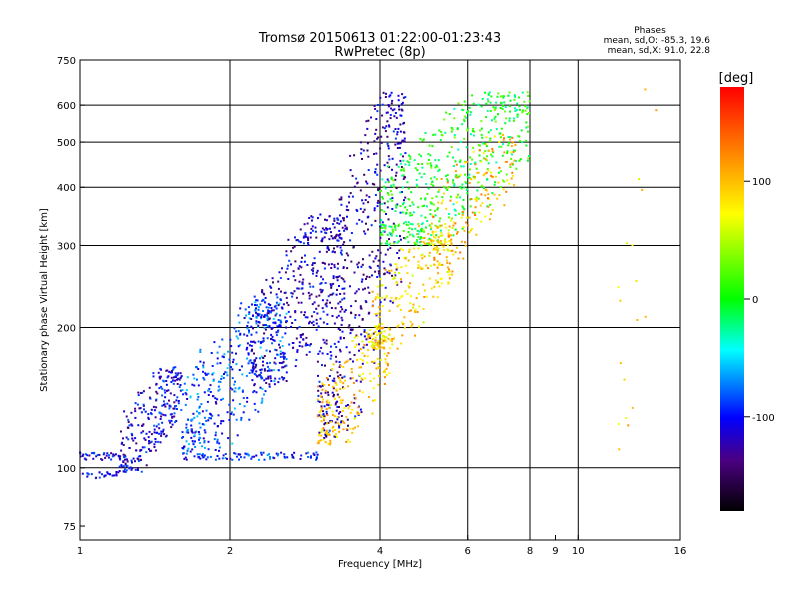 This screenshot has height=600, width=800. Describe the element at coordinates (555, 551) in the screenshot. I see `x-tick-label: 9` at that location.